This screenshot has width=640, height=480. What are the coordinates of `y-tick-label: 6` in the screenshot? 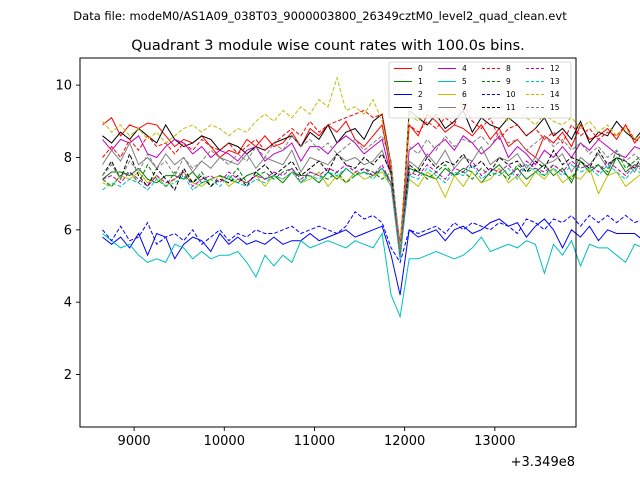 It's located at (68, 230).